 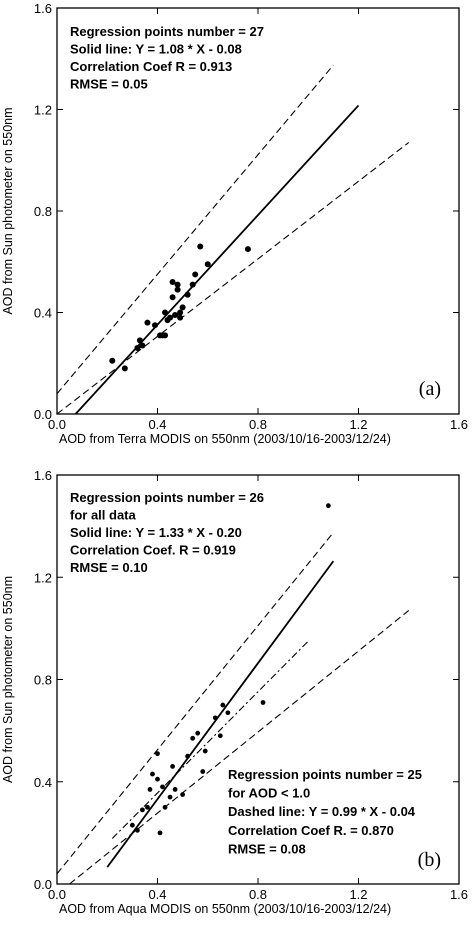 I want to click on panel-label: (b), so click(x=429, y=860).